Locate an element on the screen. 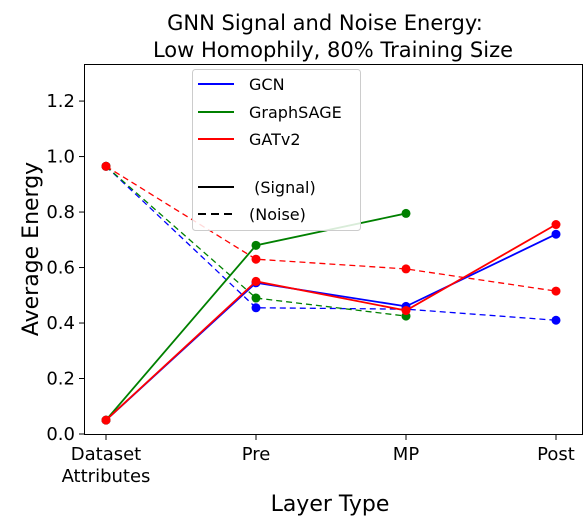 The height and width of the screenshot is (527, 588). y-tick-label: 0.8 is located at coordinates (60, 212).